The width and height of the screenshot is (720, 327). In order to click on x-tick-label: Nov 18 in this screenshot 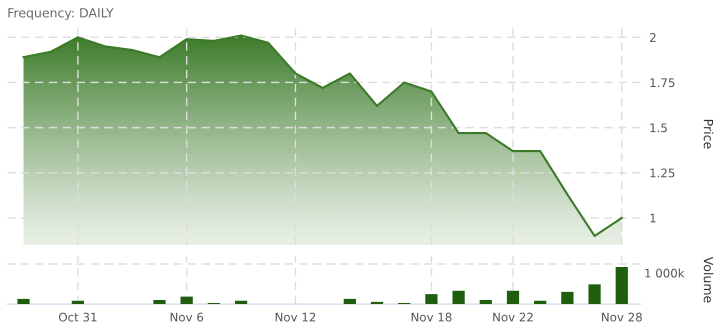, I will do `click(432, 317)`.